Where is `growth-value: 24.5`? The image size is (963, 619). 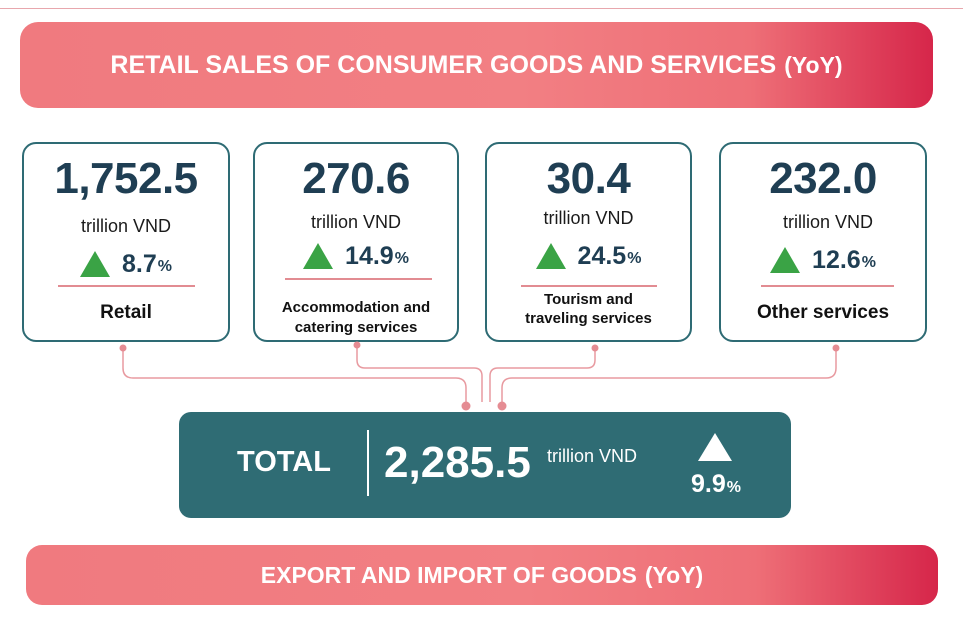
growth-value: 24.5 is located at coordinates (602, 255).